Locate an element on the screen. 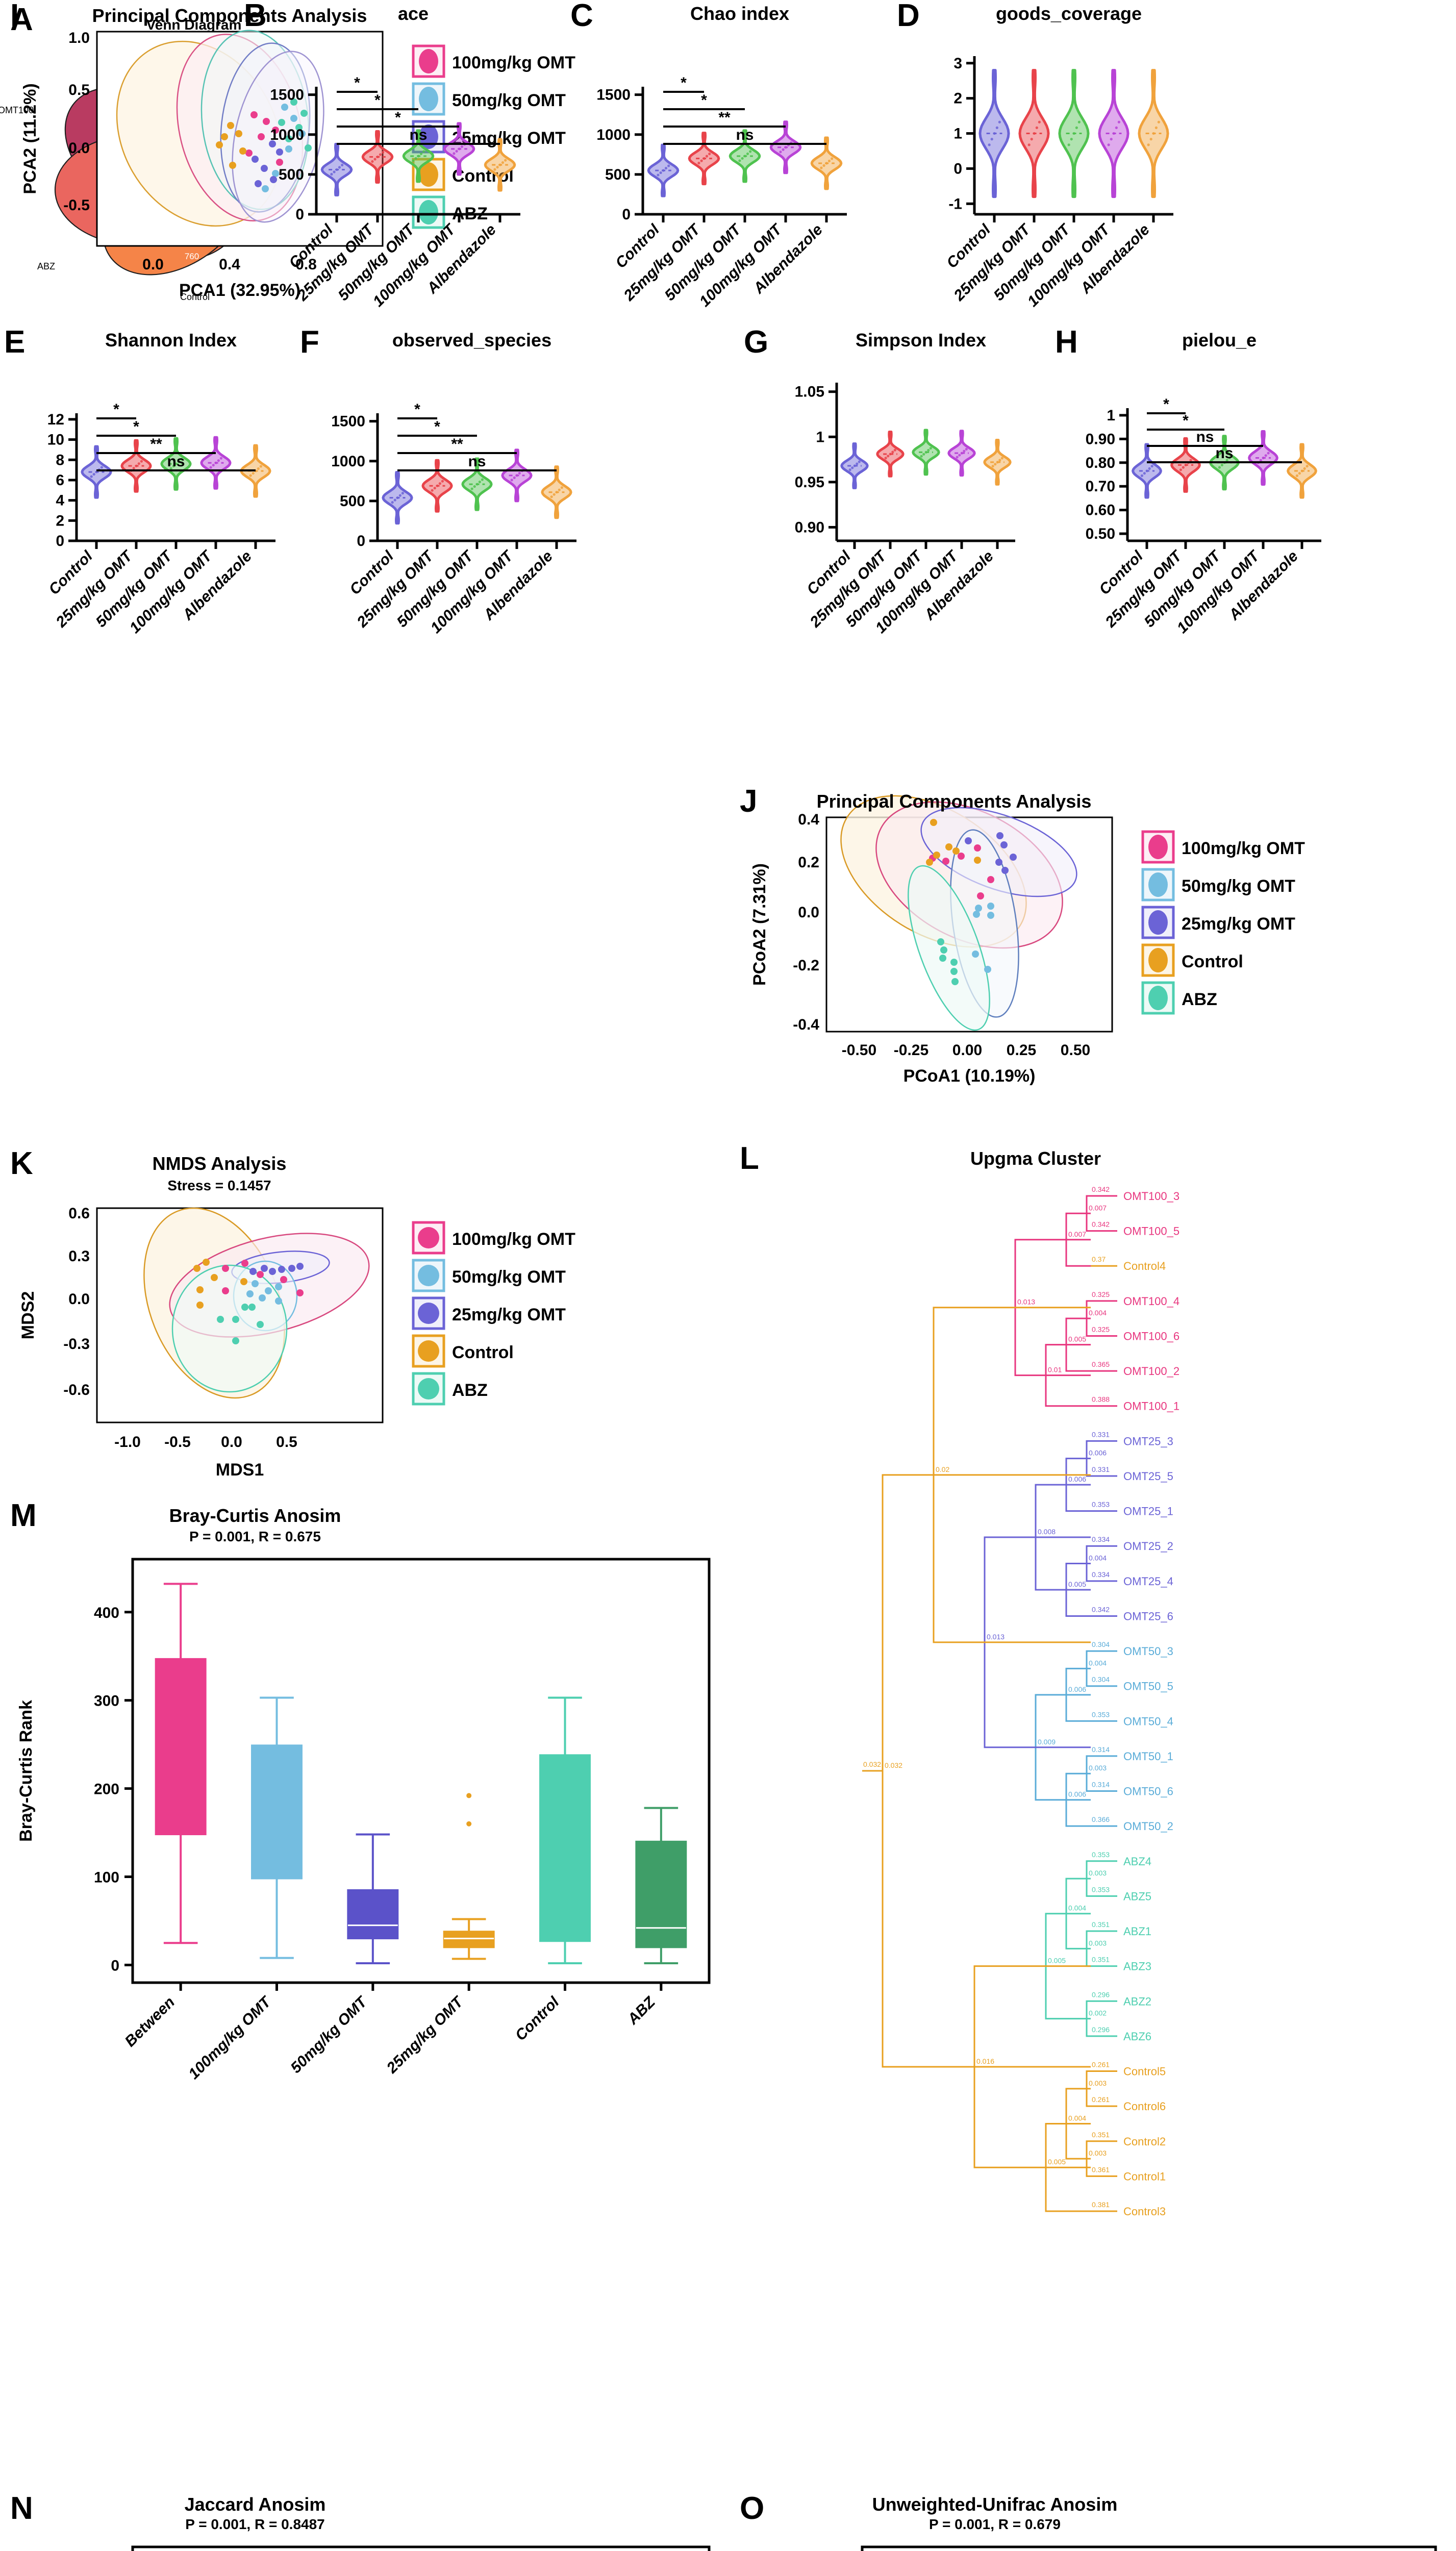 The height and width of the screenshot is (2551, 1456). pca-ytick: 0.5 is located at coordinates (79, 90).